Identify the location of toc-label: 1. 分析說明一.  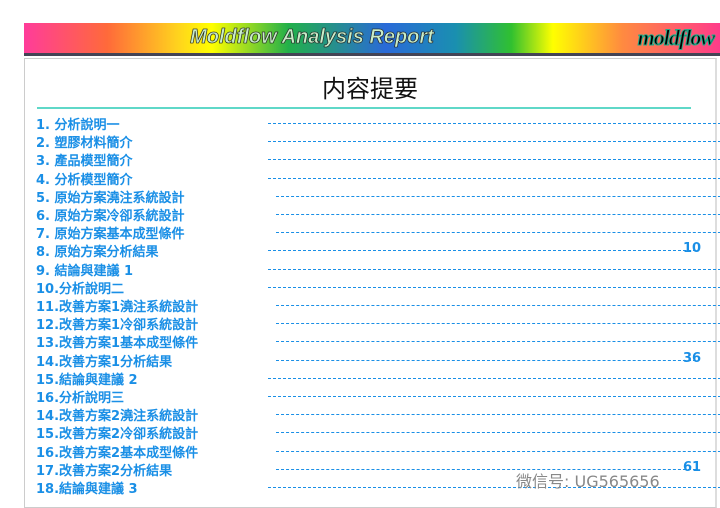
(78, 125).